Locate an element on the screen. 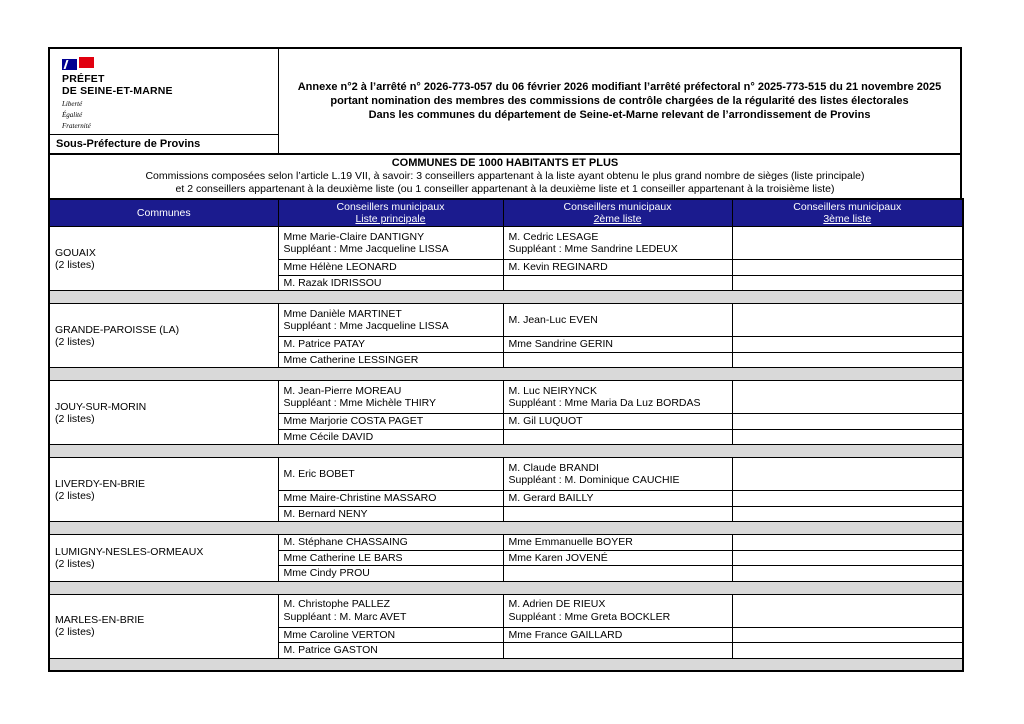  commune-cell: GRANDE-PAROISSE (LA) (2 listes) is located at coordinates (163, 335).